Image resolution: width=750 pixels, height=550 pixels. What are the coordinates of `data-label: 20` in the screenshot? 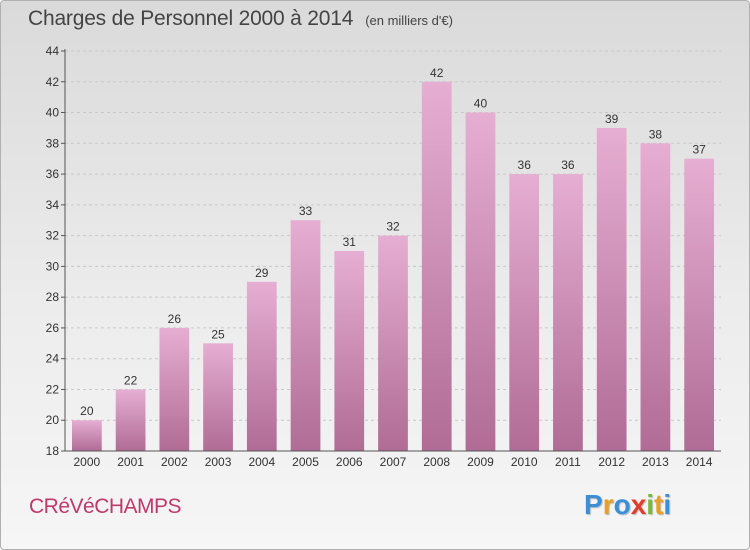 It's located at (87, 411).